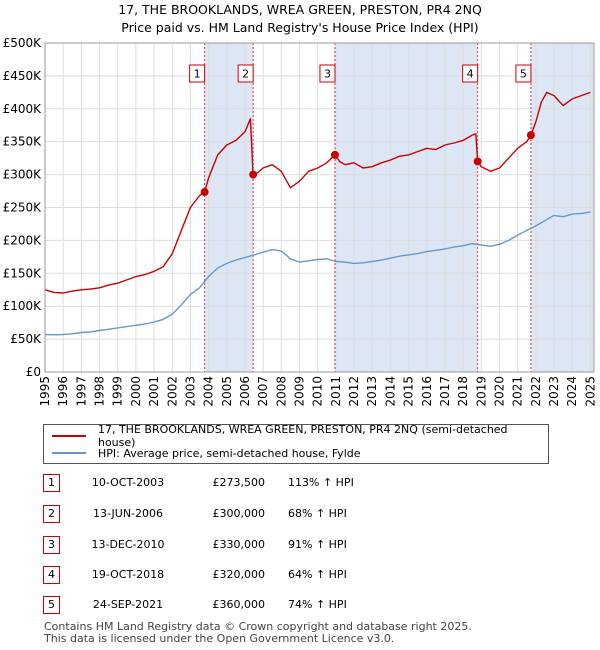  Describe the element at coordinates (318, 391) in the screenshot. I see `x-tick-label: 2010` at that location.